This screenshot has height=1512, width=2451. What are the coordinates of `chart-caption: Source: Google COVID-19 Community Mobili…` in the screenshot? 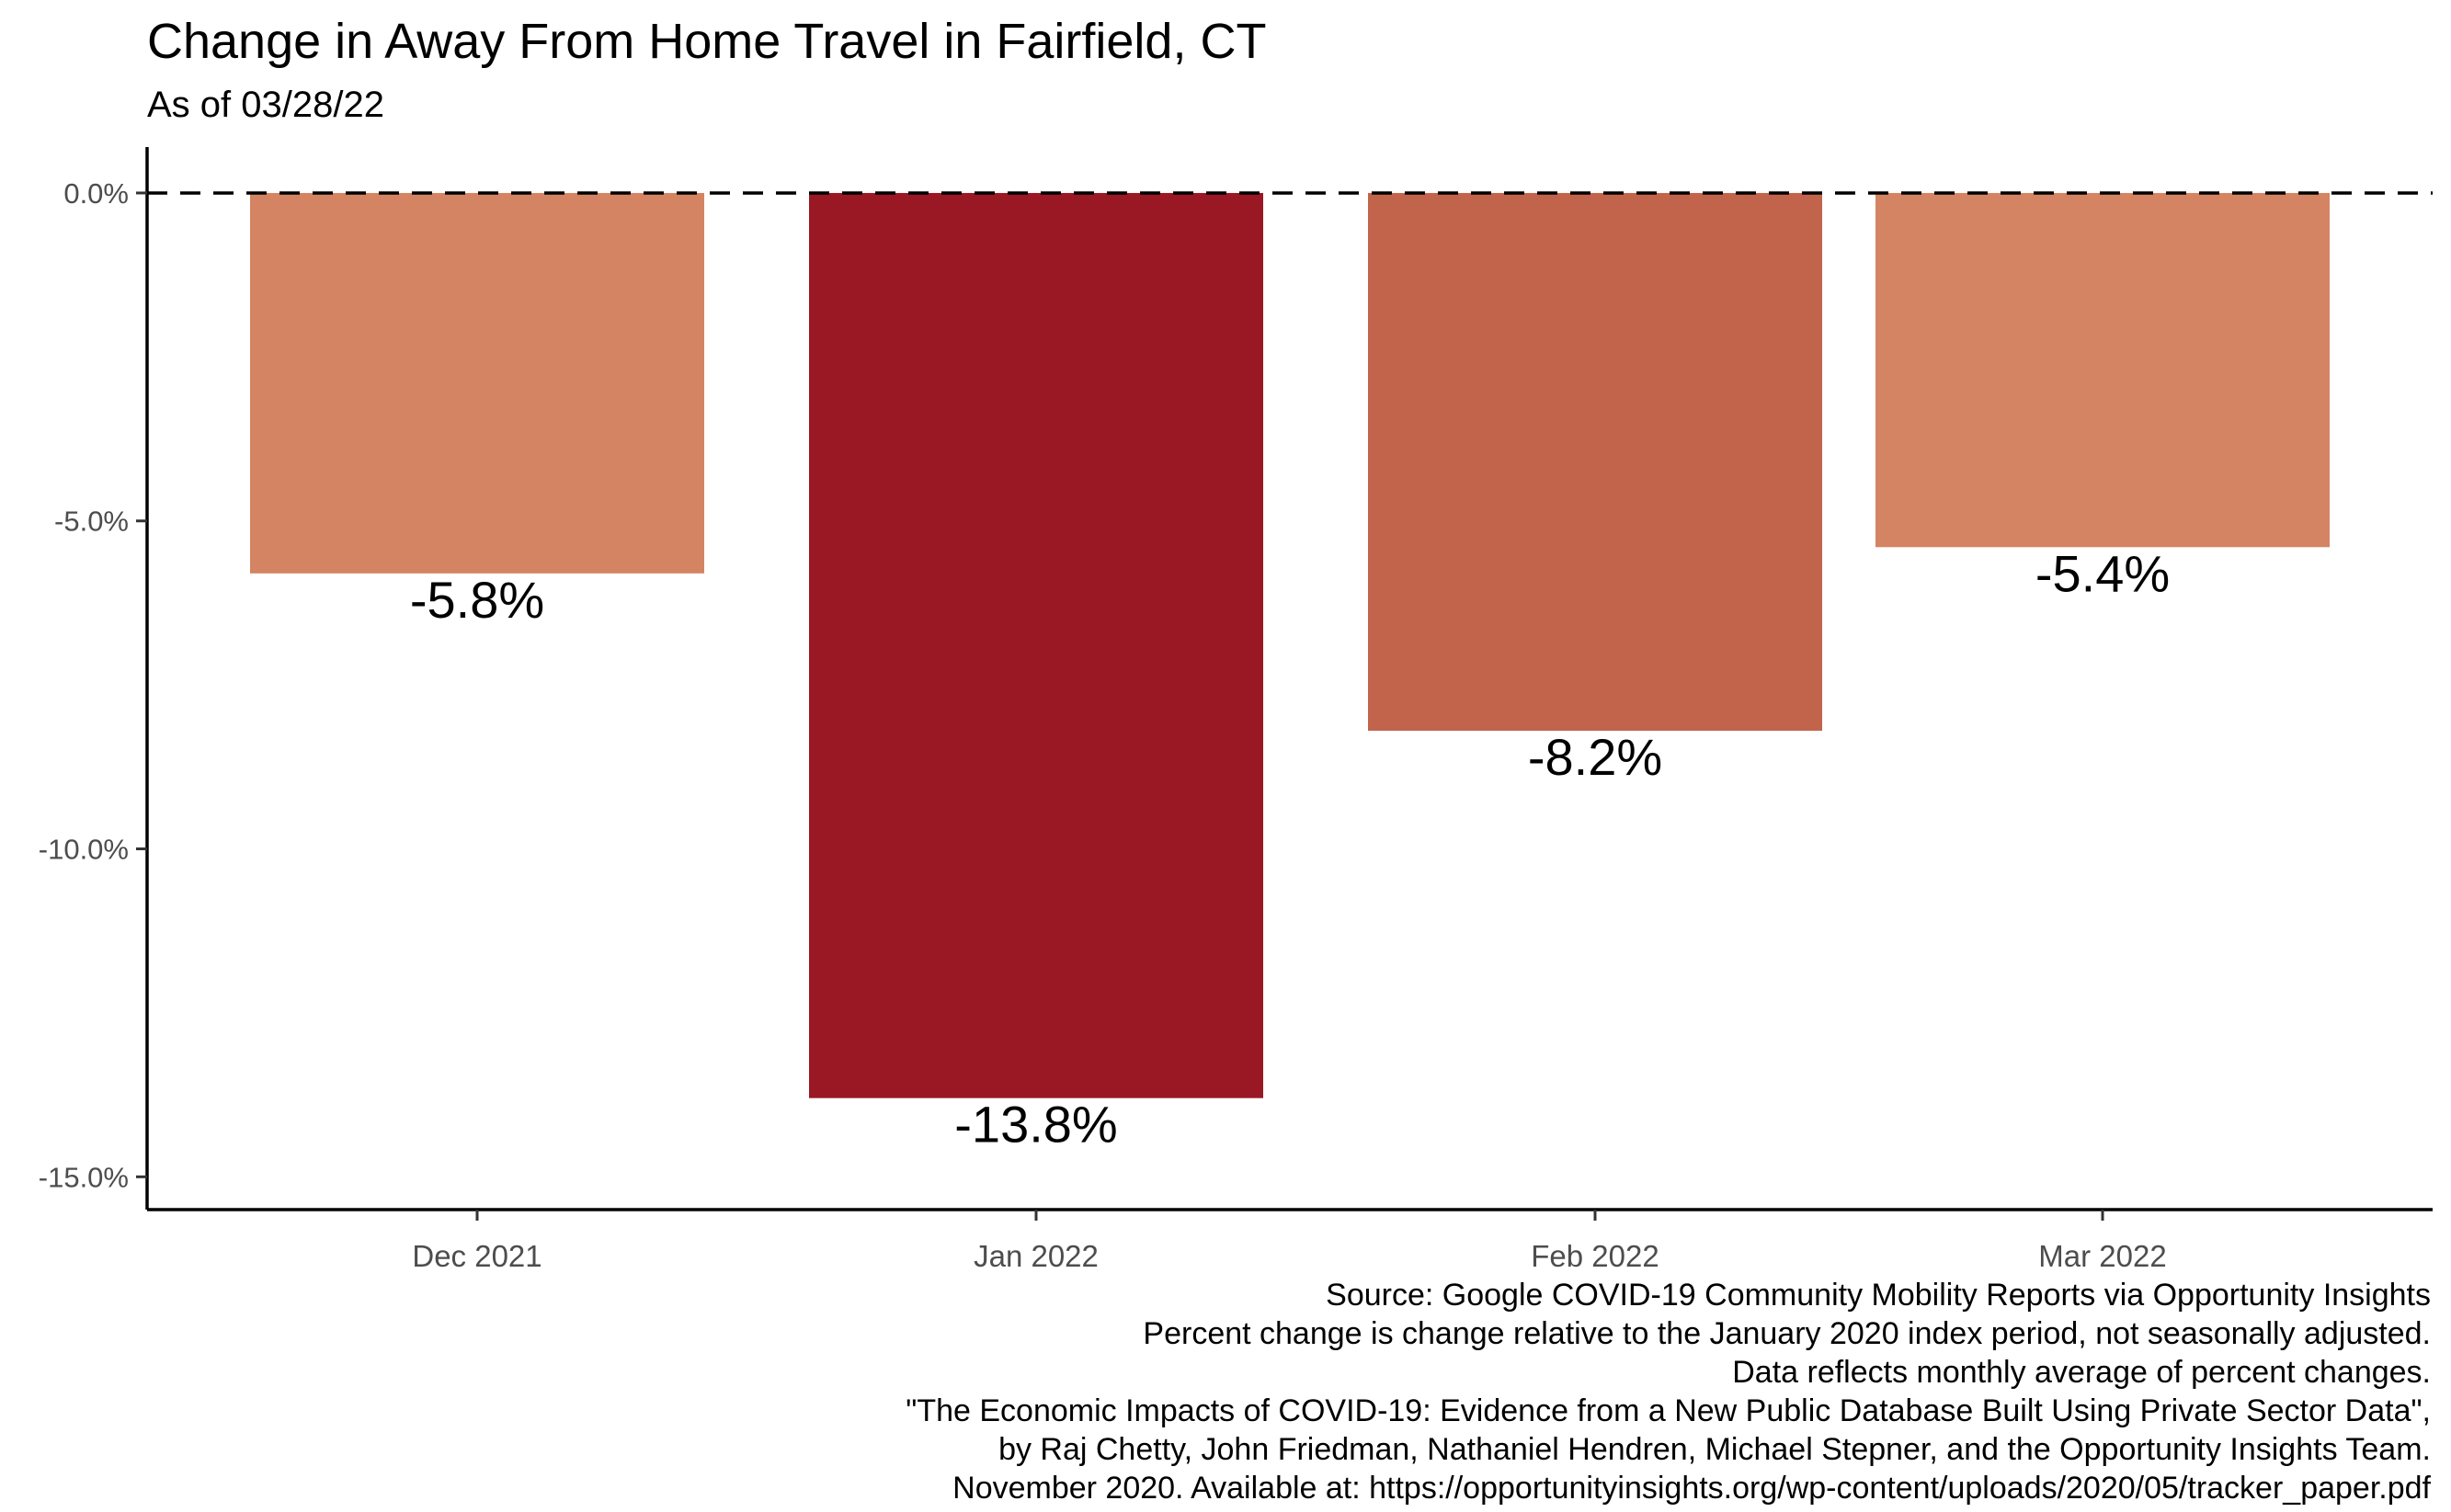 It's located at (1668, 1391).